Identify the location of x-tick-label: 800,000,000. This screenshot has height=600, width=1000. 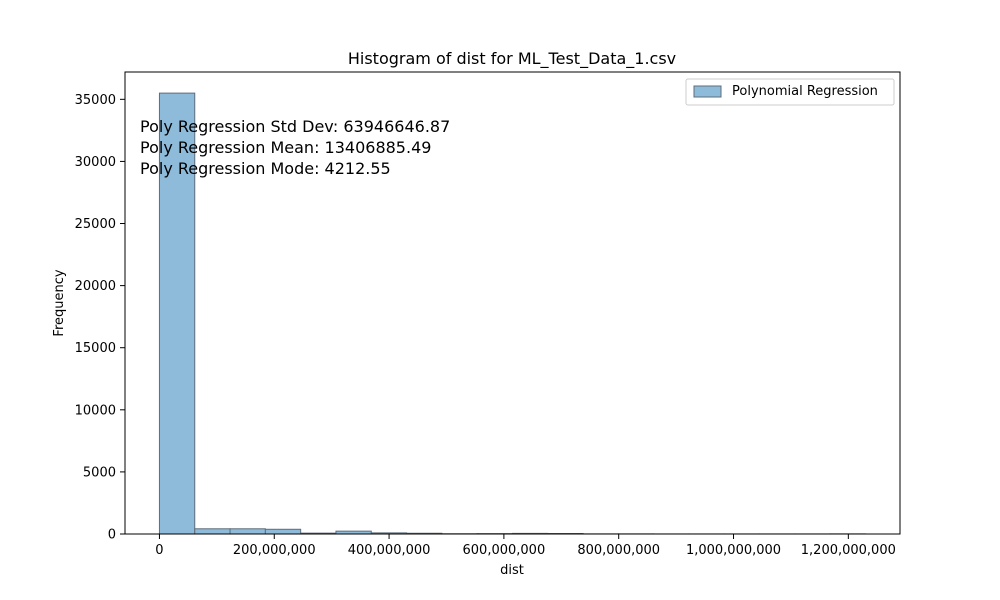
(618, 550).